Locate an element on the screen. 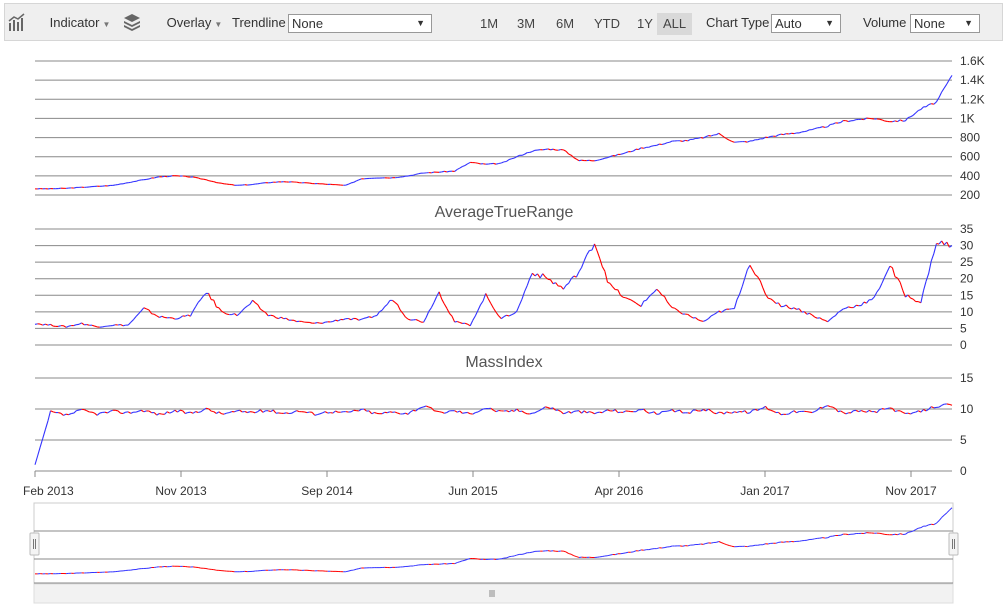 Image resolution: width=1008 pixels, height=609 pixels. trendline-select: None ▼ is located at coordinates (360, 23).